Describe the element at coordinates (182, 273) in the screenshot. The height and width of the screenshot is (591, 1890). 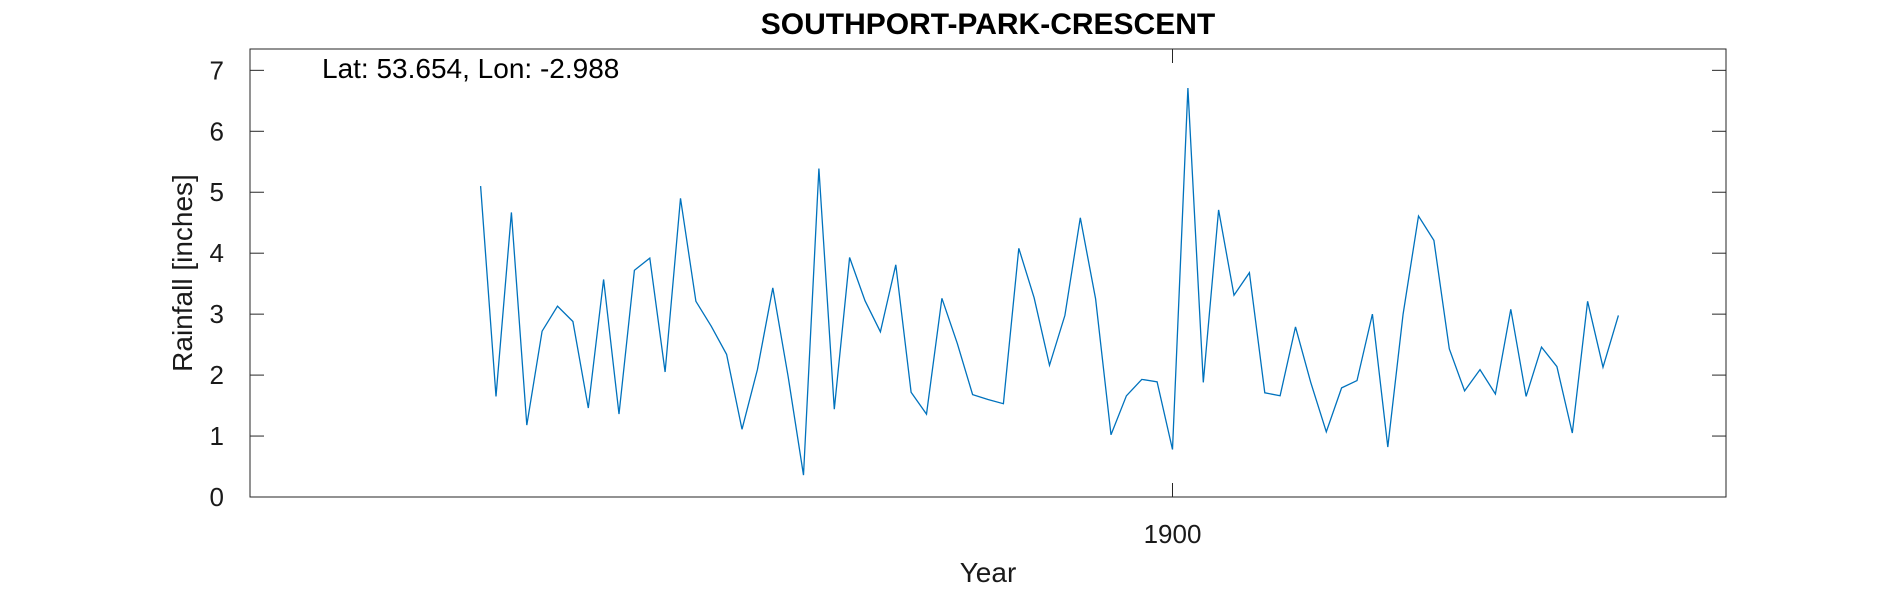
I see `y-axis-label: Rainfall [inches]` at that location.